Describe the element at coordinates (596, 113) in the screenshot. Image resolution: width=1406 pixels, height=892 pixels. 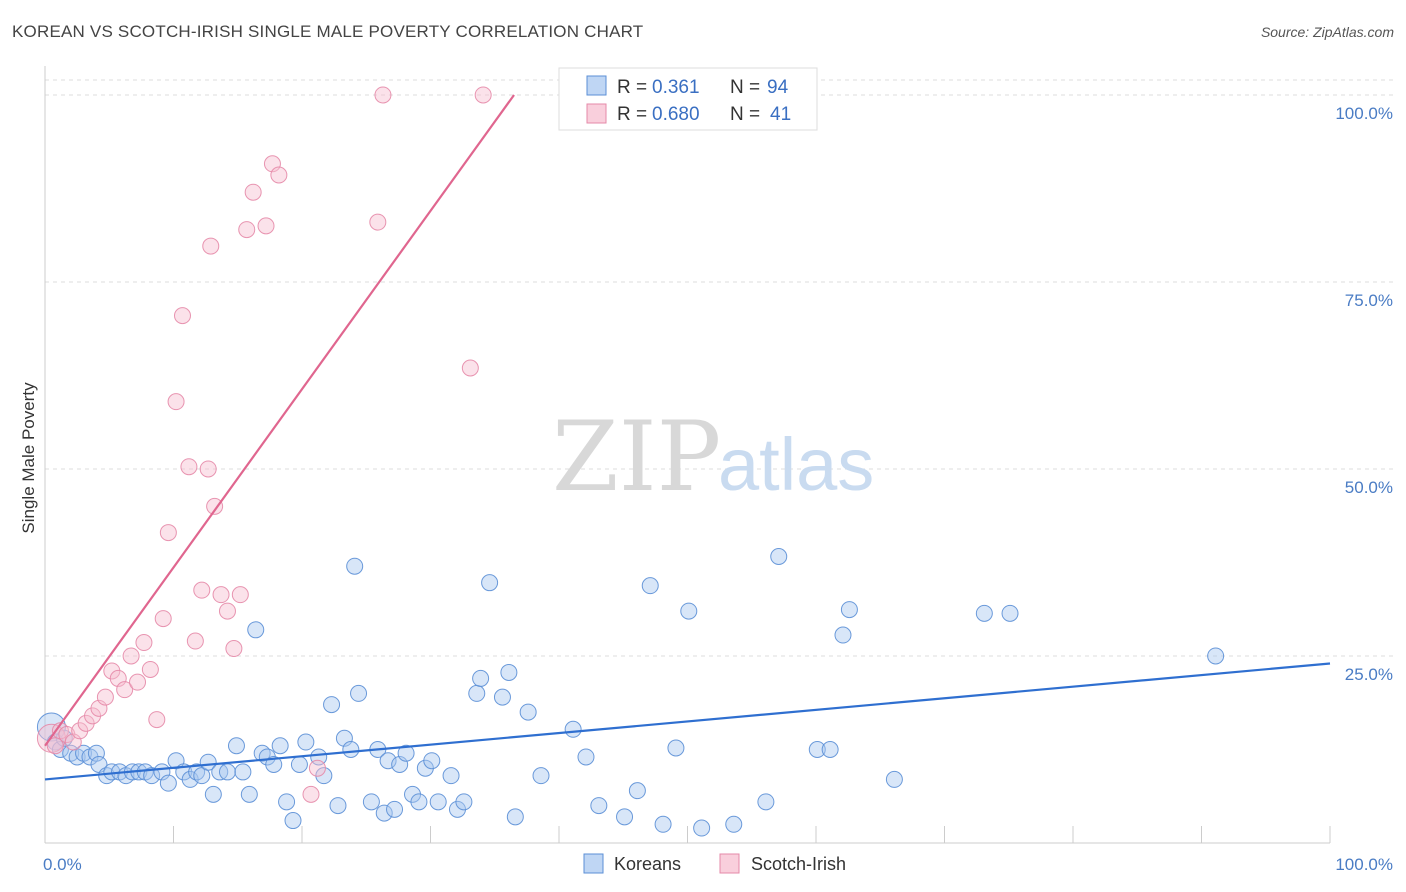
I see `legend-swatch-scotch-irish` at that location.